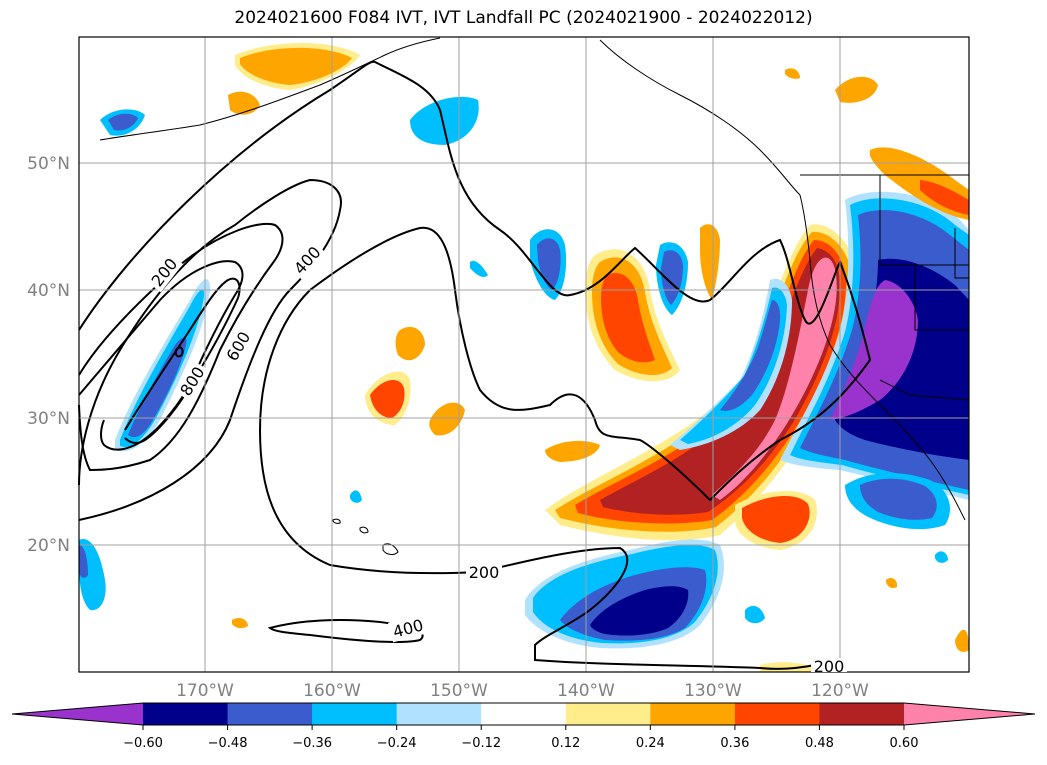 The image size is (1047, 765). Describe the element at coordinates (819, 743) in the screenshot. I see `colorbar-tick-label: 0.48` at that location.